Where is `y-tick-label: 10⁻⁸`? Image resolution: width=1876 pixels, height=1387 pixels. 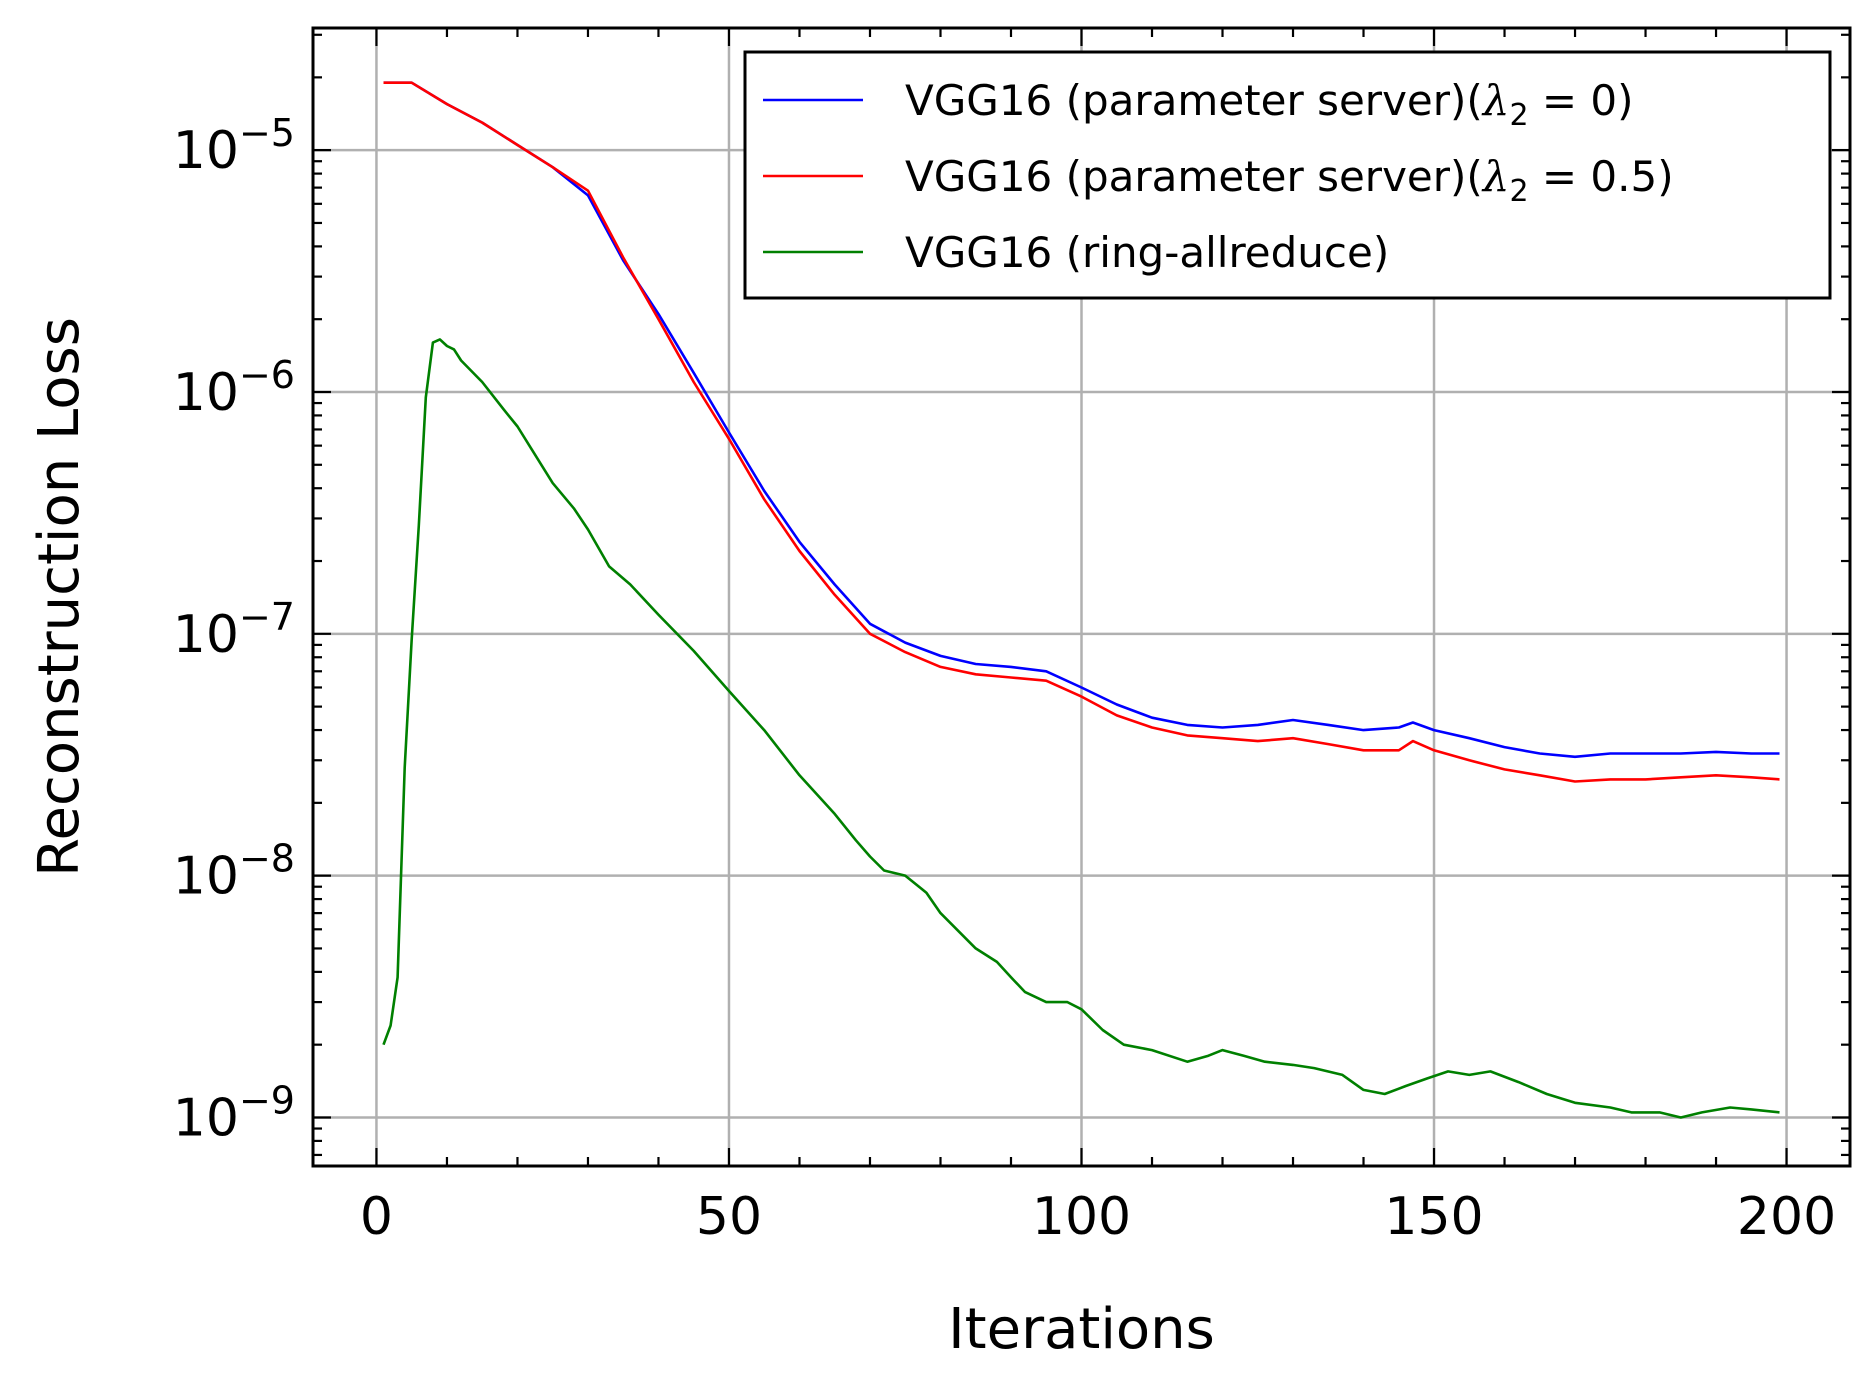
y-tick-label: 10⁻⁸ is located at coordinates (234, 872).